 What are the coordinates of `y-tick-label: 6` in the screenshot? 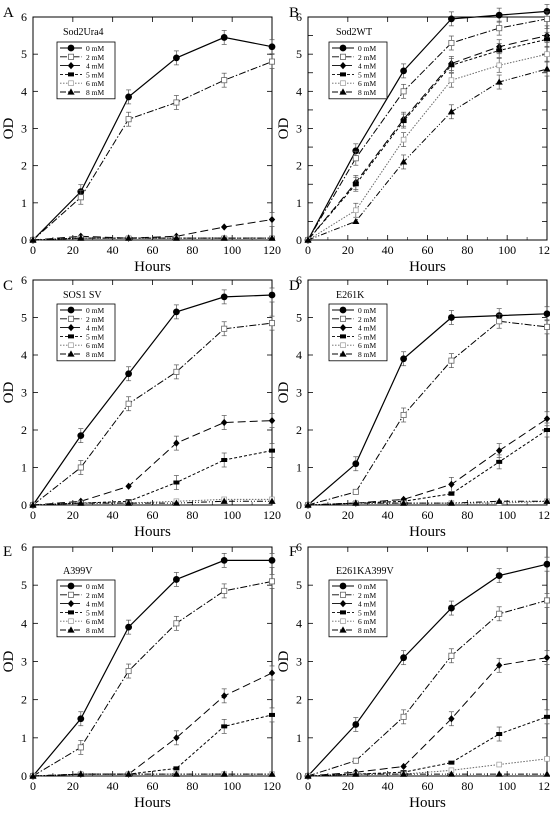 It's located at (299, 17).